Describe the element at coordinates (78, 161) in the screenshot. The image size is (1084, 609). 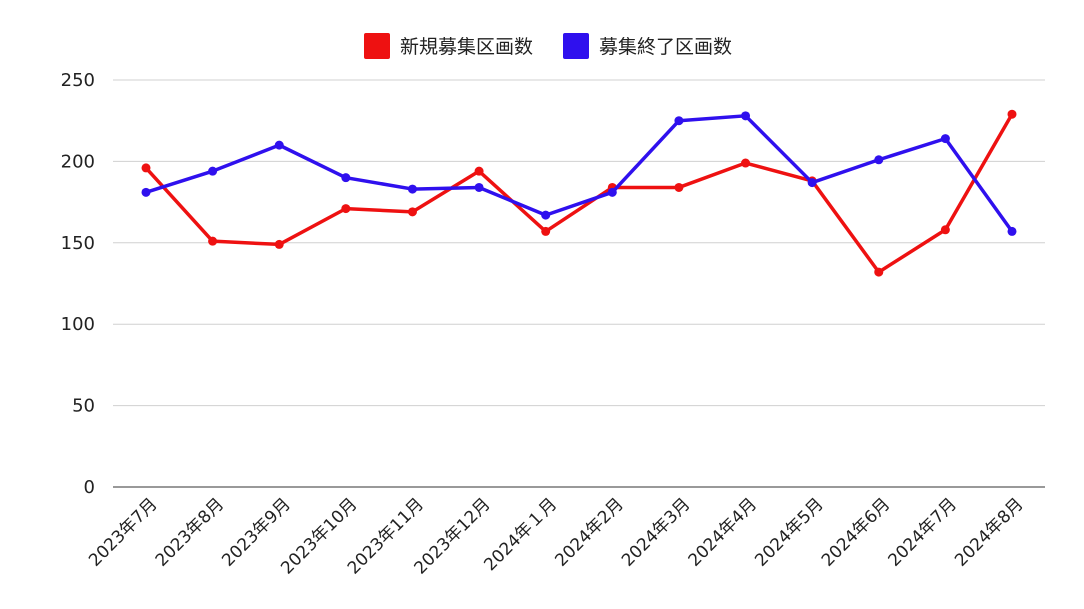
I see `y-tick-label: 200` at that location.